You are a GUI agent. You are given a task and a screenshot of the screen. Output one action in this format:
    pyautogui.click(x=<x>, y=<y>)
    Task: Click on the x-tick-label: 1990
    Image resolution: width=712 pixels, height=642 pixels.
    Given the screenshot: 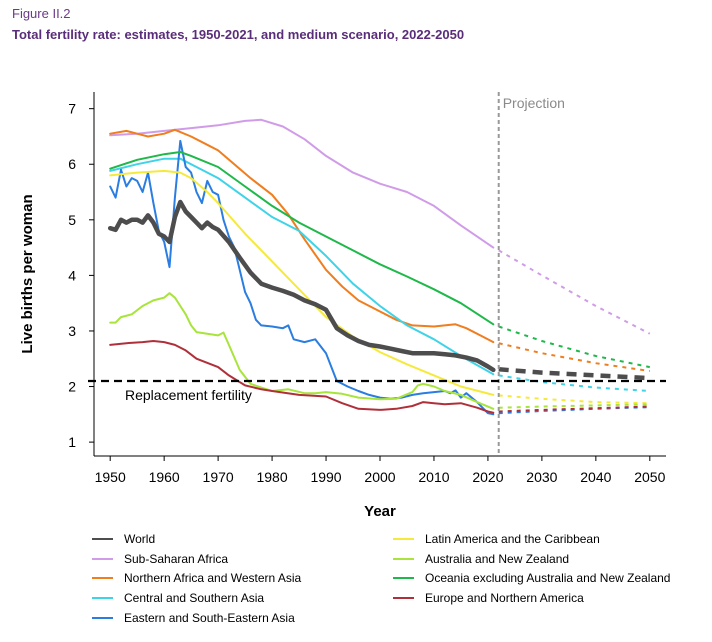 What is the action you would take?
    pyautogui.click(x=325, y=477)
    